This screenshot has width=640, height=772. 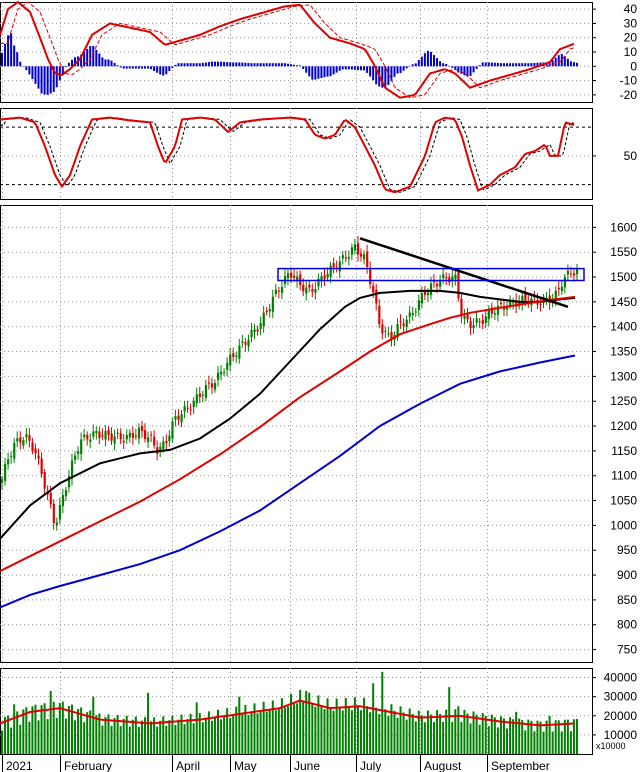 What do you see at coordinates (624, 451) in the screenshot?
I see `price-y-tick-label: 1150` at bounding box center [624, 451].